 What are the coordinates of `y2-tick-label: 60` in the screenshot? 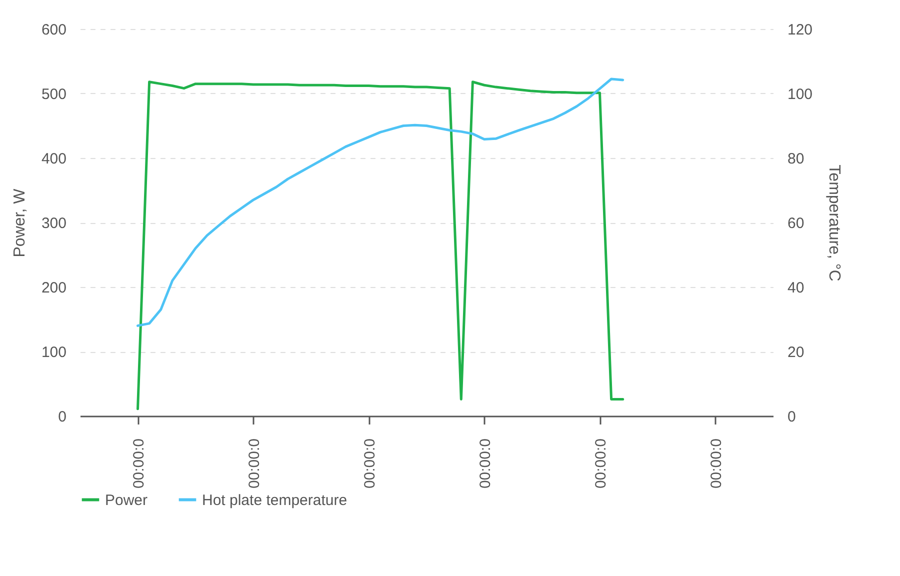 It's located at (796, 223).